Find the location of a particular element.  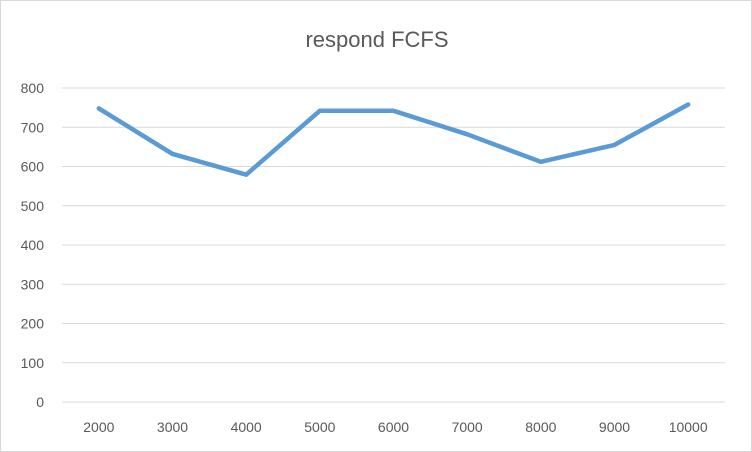

x-axis-ticks: 2000 3000 4000 5000 6000 7000 8000 9000 10000 is located at coordinates (395, 427).